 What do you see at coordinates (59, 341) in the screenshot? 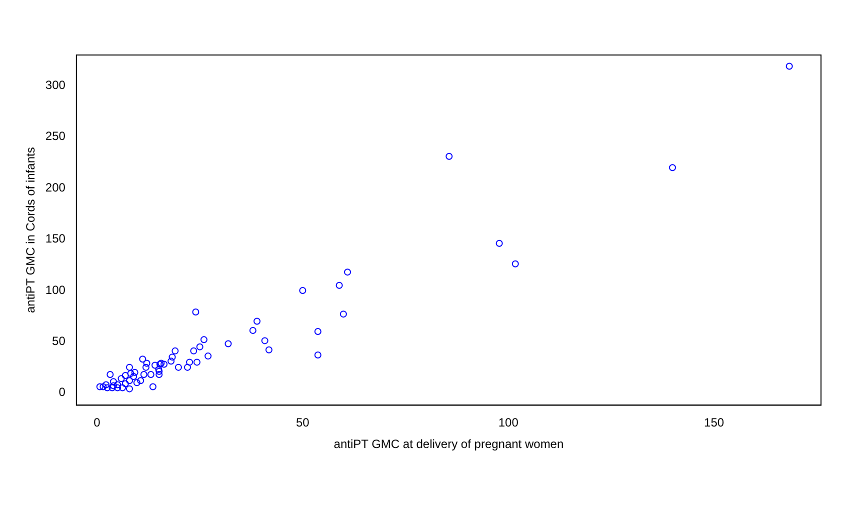
I see `y-tick-label: 50` at bounding box center [59, 341].